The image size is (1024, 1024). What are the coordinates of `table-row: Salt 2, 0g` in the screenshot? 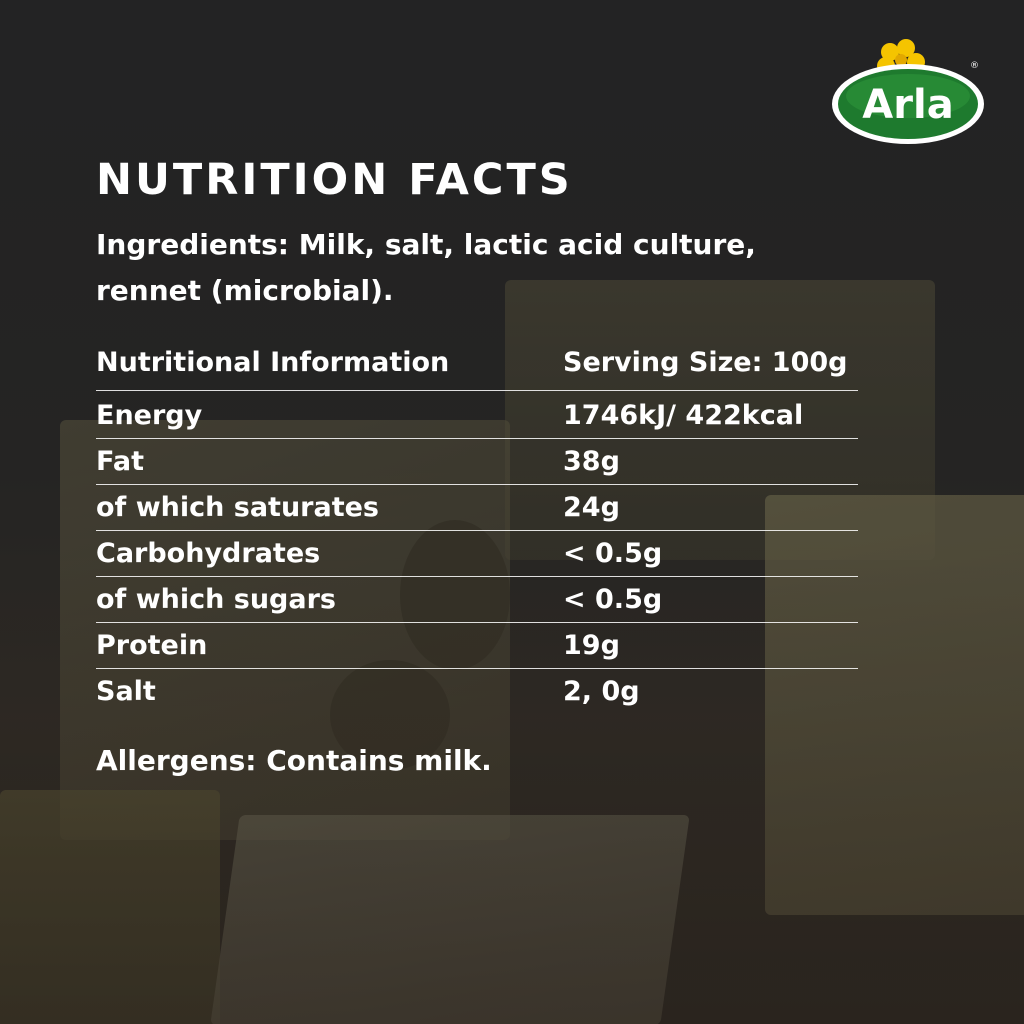 It's located at (477, 691).